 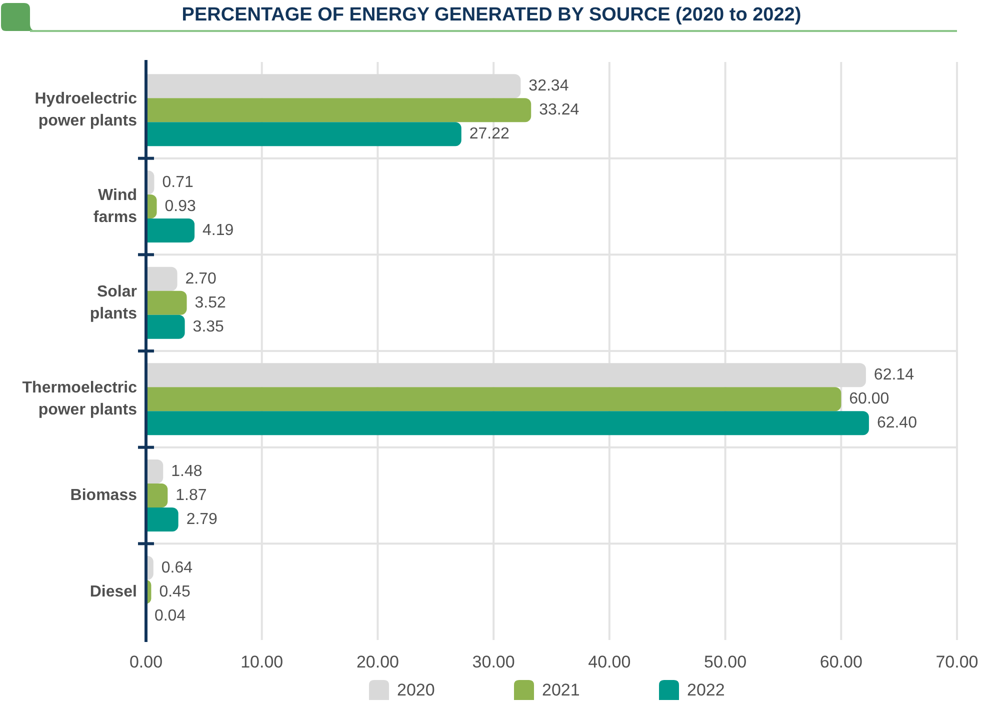 What do you see at coordinates (493, 662) in the screenshot?
I see `x-tick-label: 30.00` at bounding box center [493, 662].